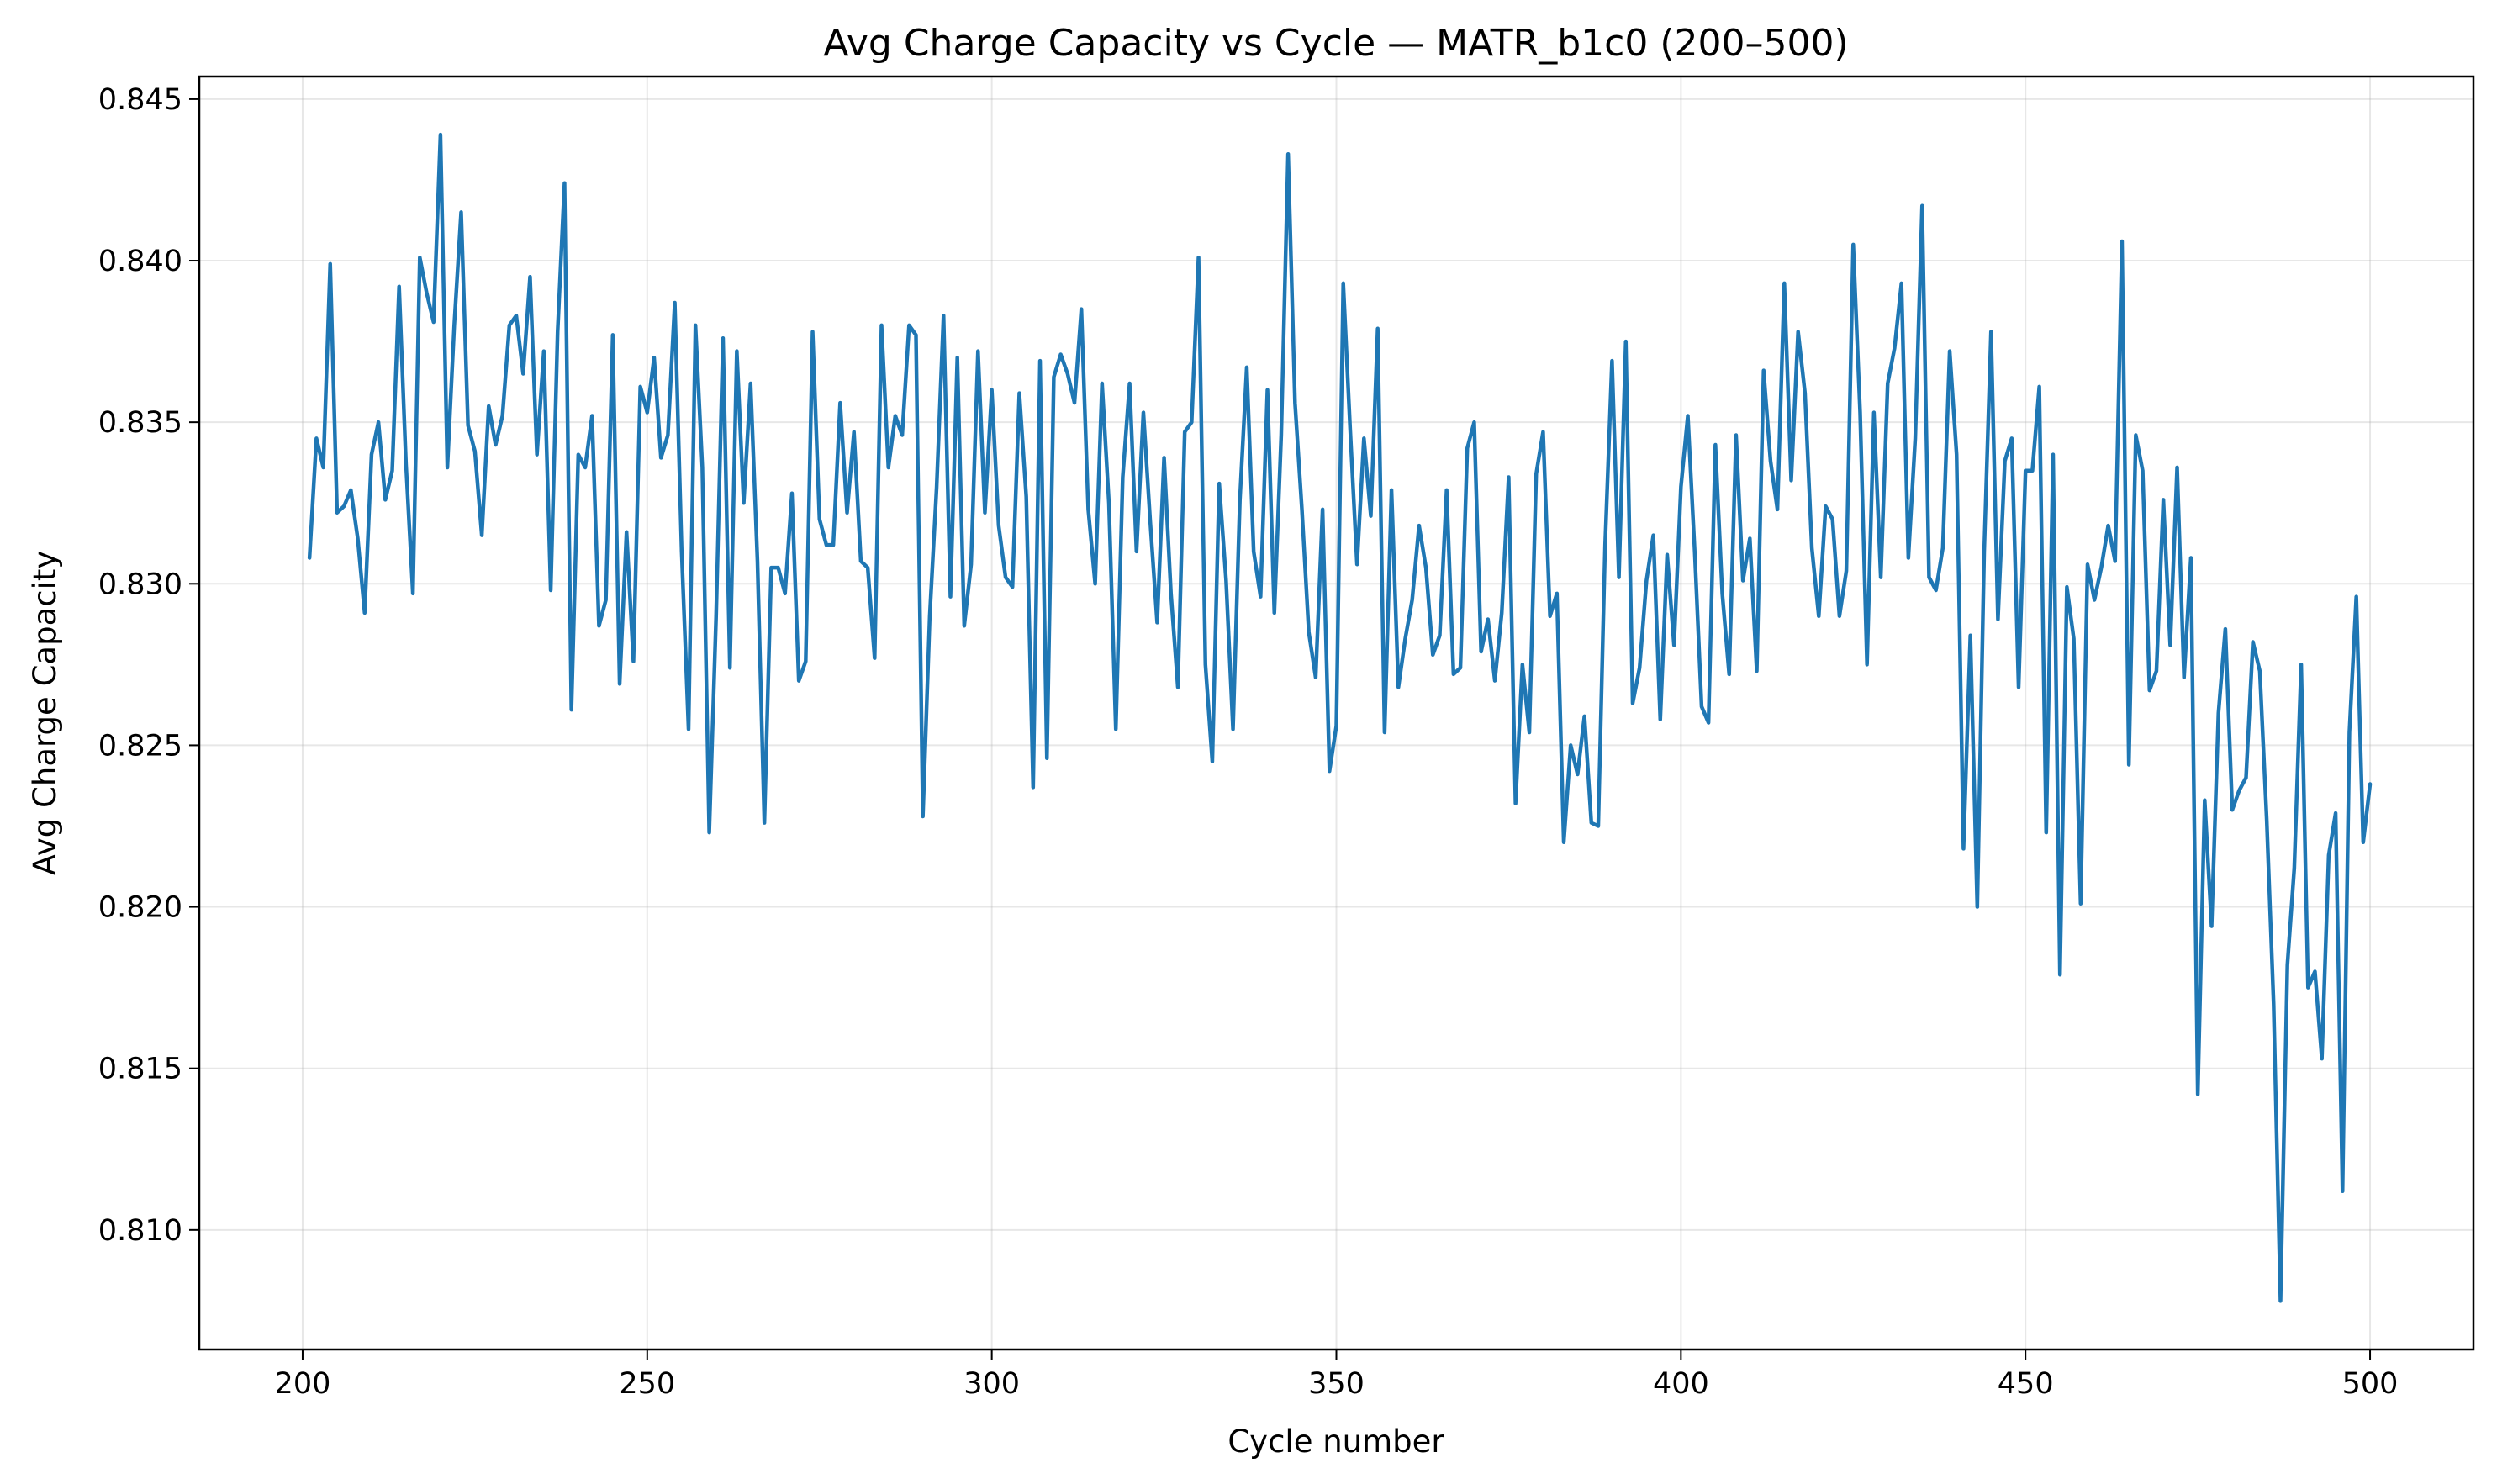 This screenshot has width=2497, height=1484. What do you see at coordinates (1681, 1384) in the screenshot?
I see `x-tick-label: 400` at bounding box center [1681, 1384].